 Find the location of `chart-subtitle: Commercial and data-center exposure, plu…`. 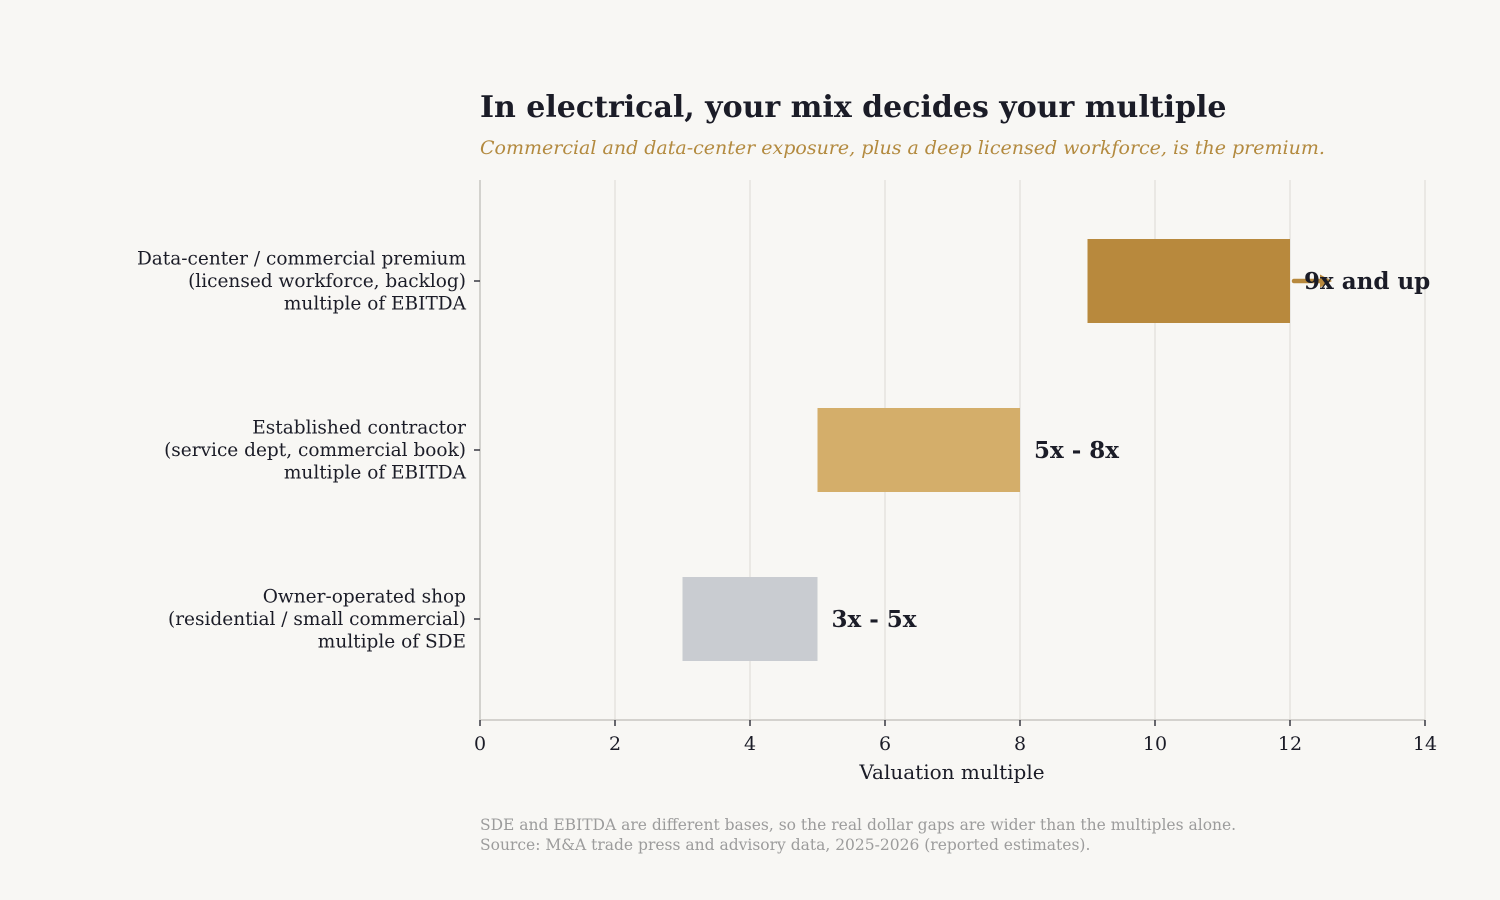

chart-subtitle: Commercial and data-center exposure, plu… is located at coordinates (902, 148).